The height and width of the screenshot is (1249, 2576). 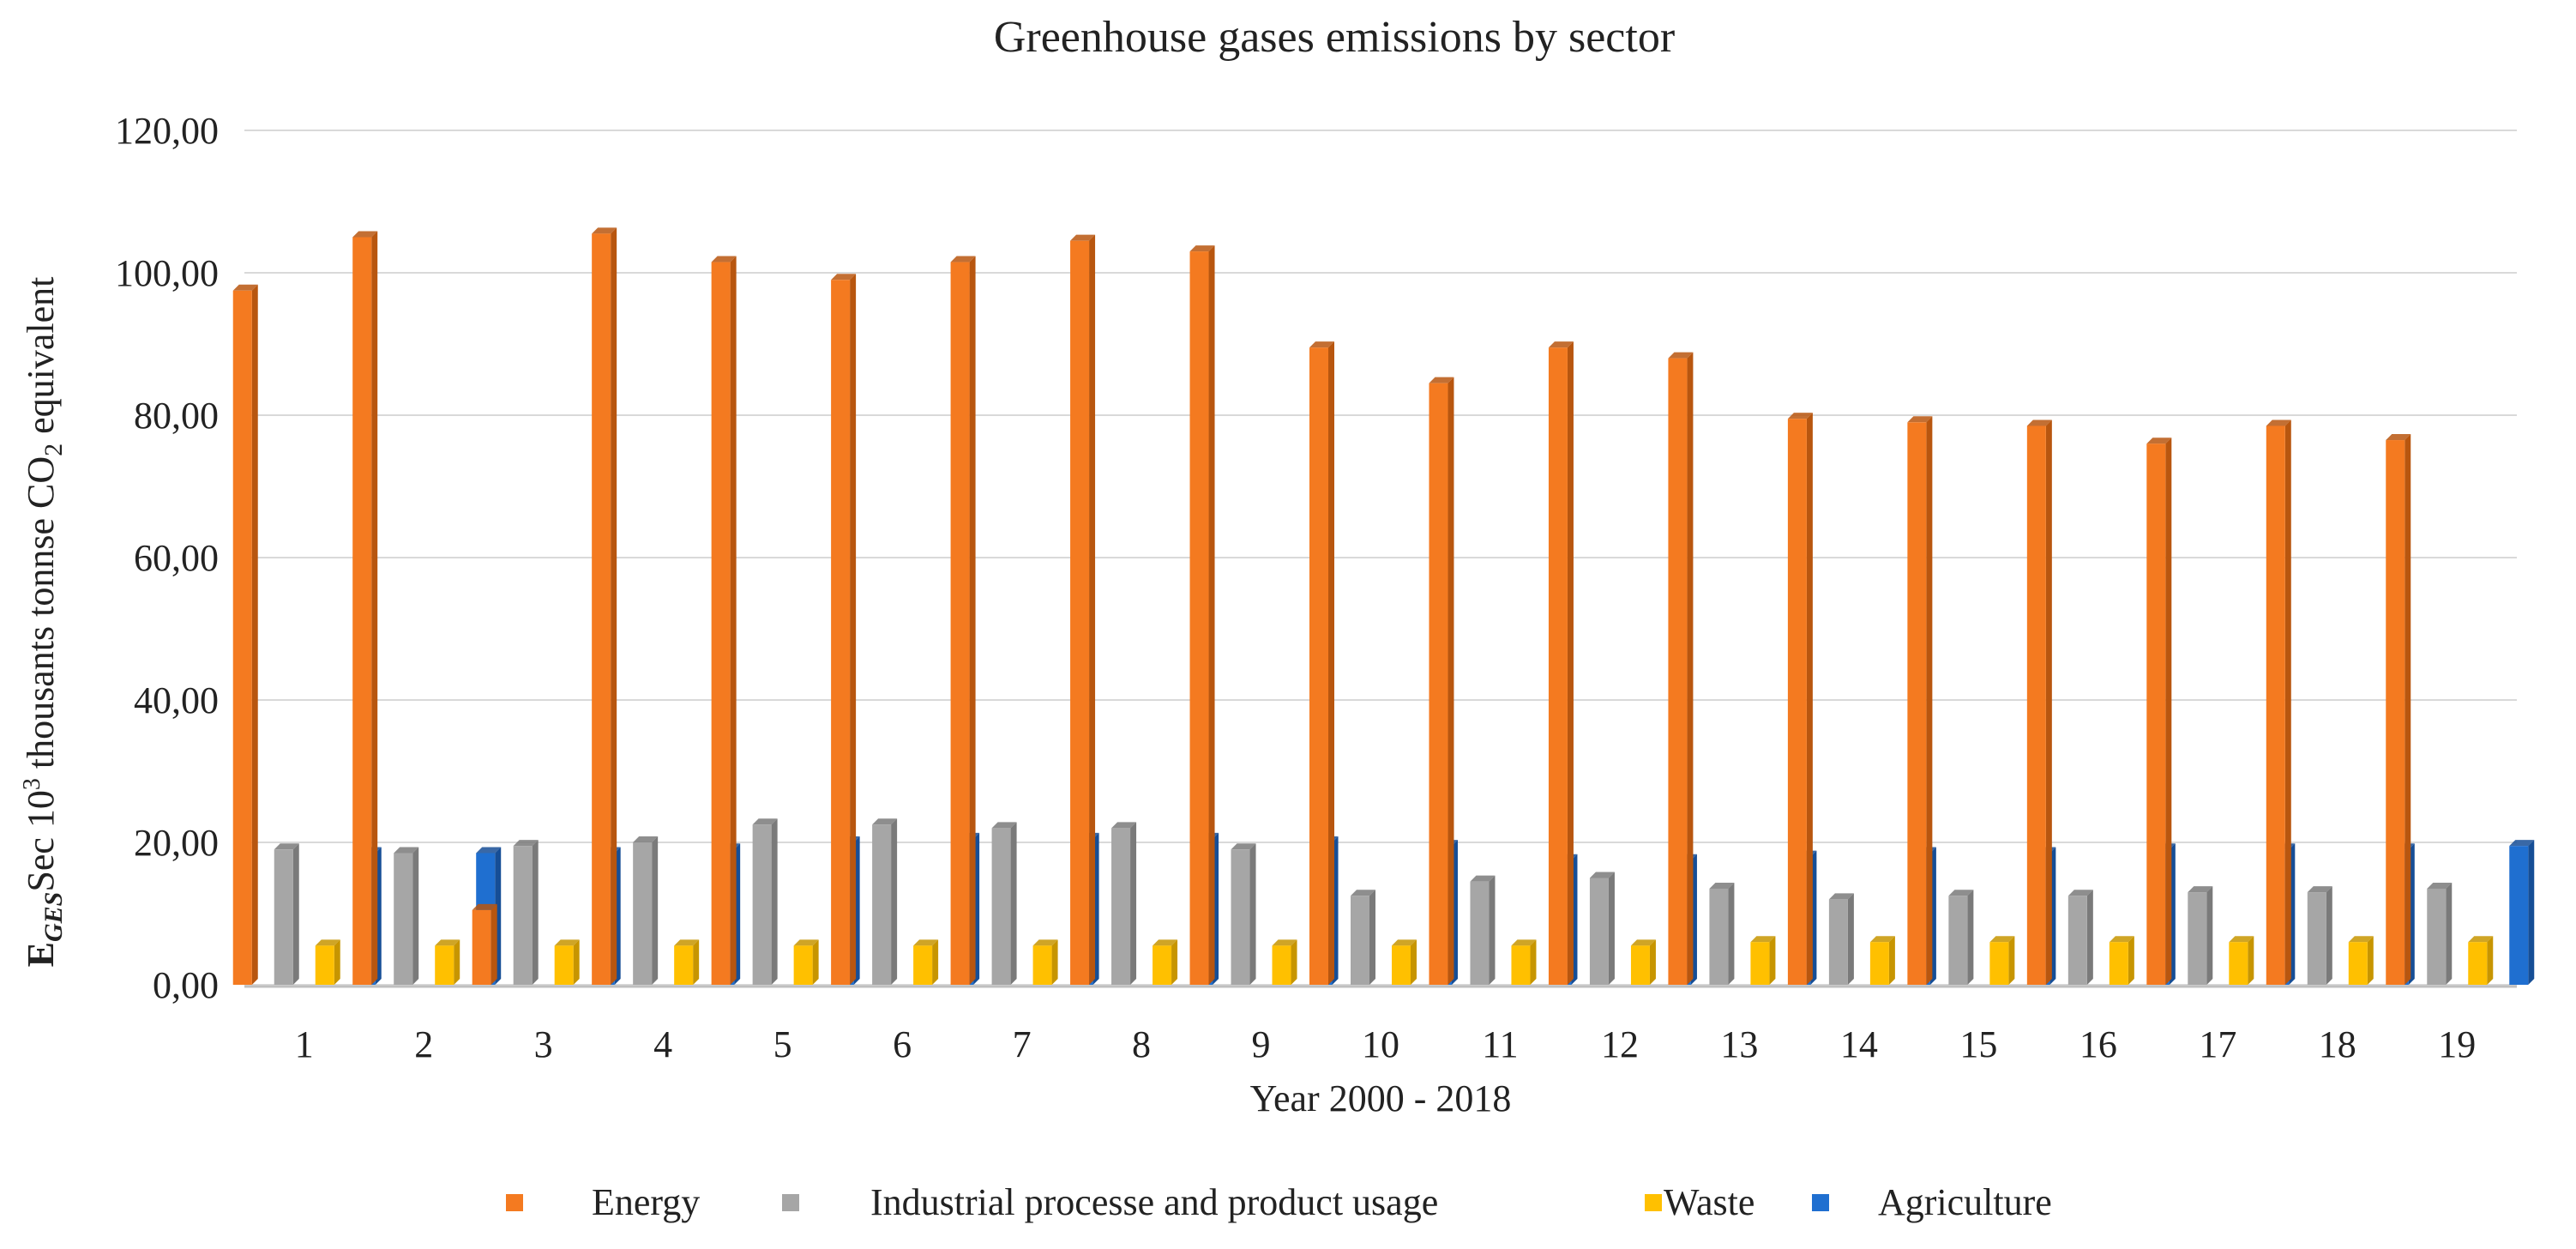 I want to click on legend-label: Energy, so click(x=646, y=1202).